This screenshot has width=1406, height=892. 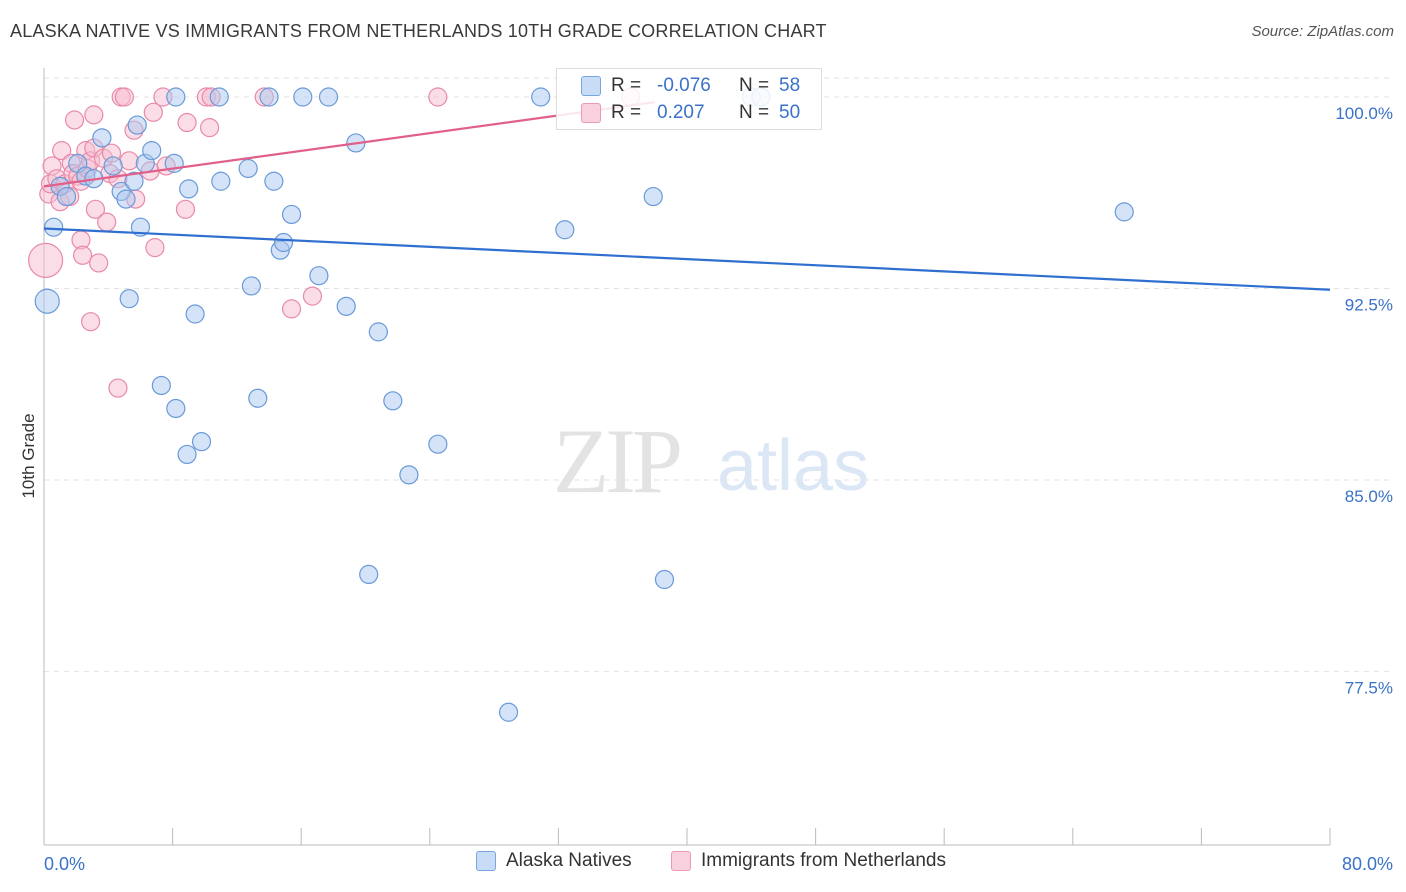 I want to click on source-credit: Source: ZipAtlas.com, so click(x=1322, y=31).